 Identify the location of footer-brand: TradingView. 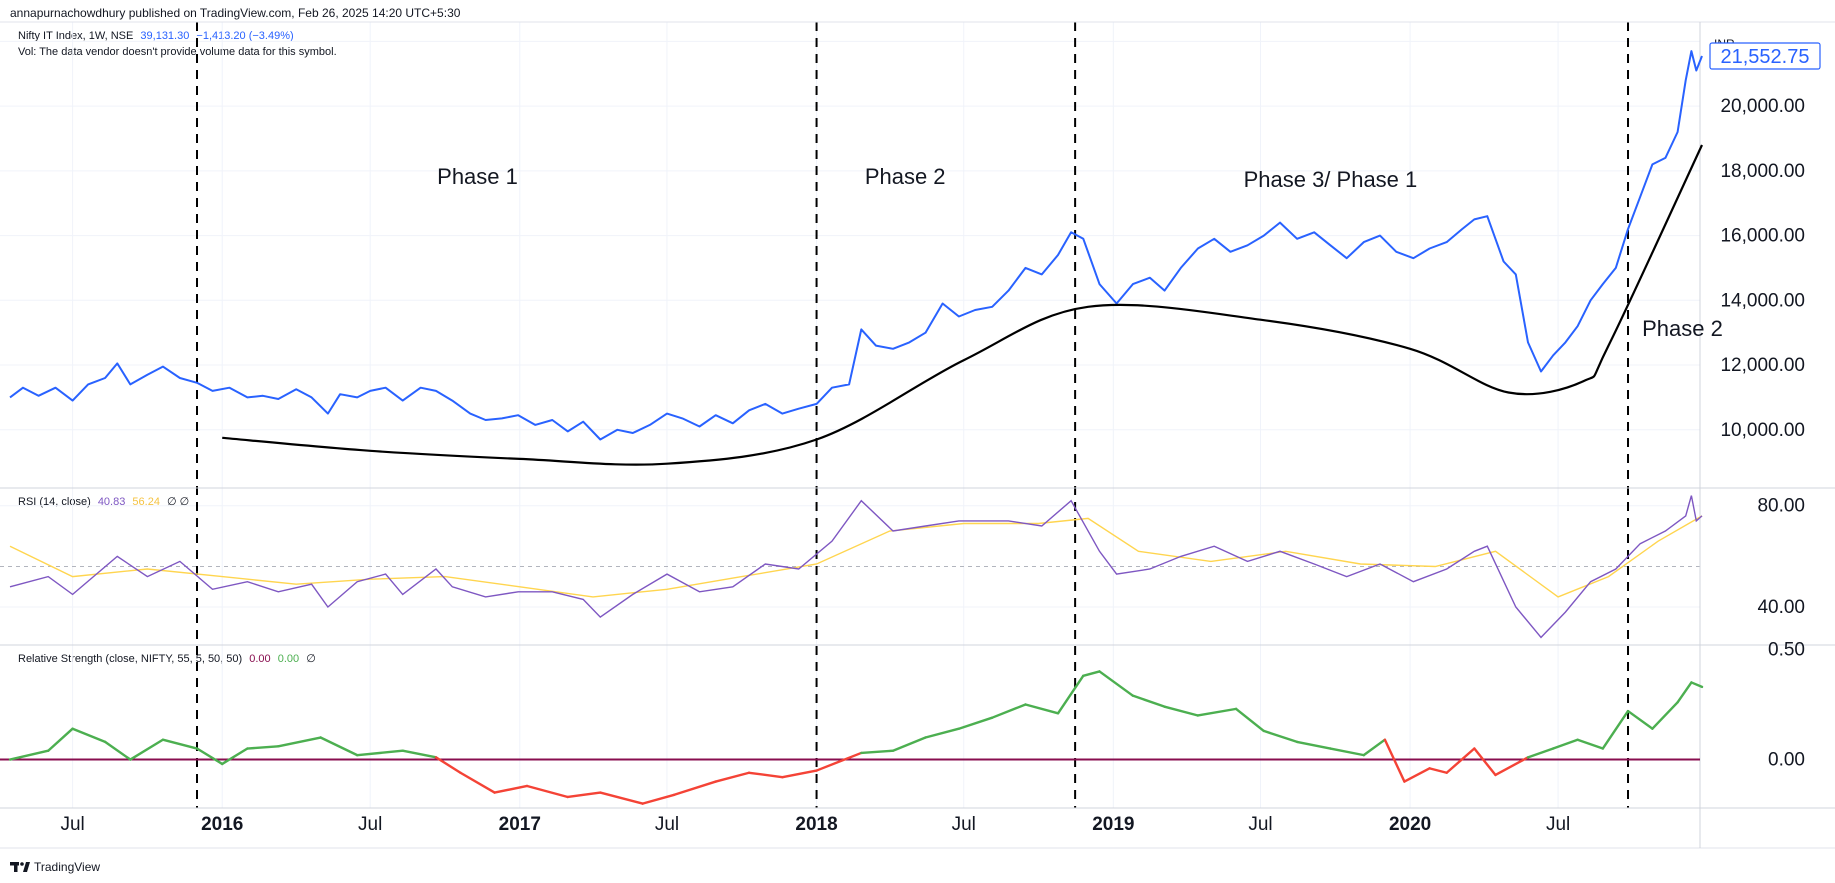
(55, 867).